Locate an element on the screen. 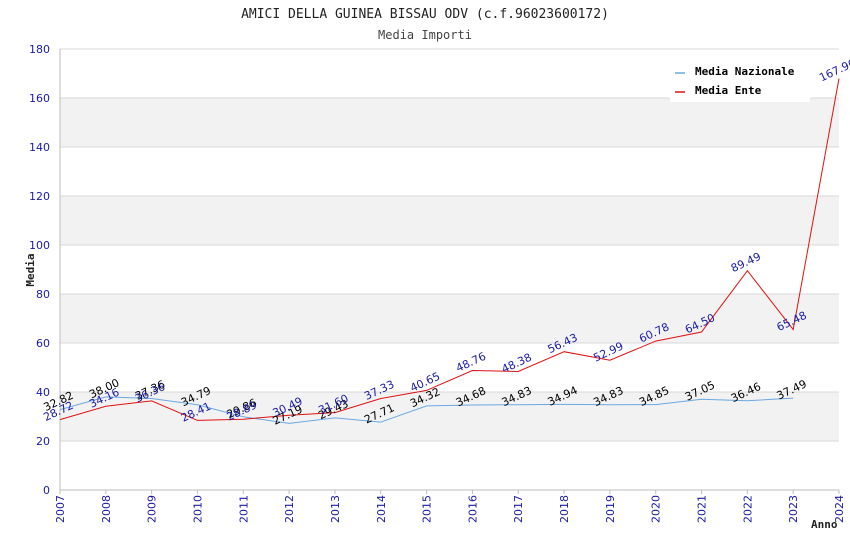 This screenshot has height=550, width=850. y-tick-label: 0 is located at coordinates (46, 490).